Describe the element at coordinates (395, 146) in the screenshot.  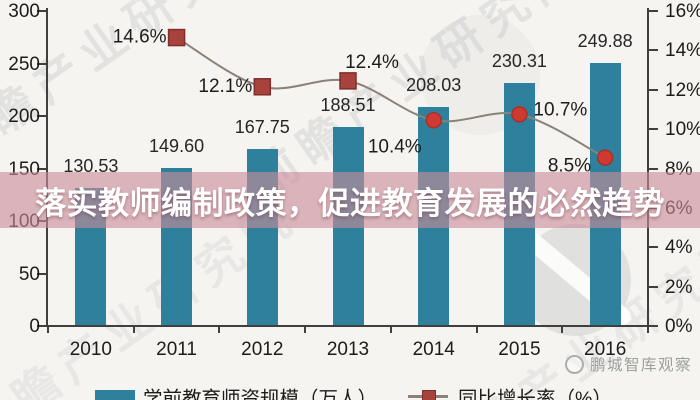
I see `growth-value-label: 10.4%` at that location.